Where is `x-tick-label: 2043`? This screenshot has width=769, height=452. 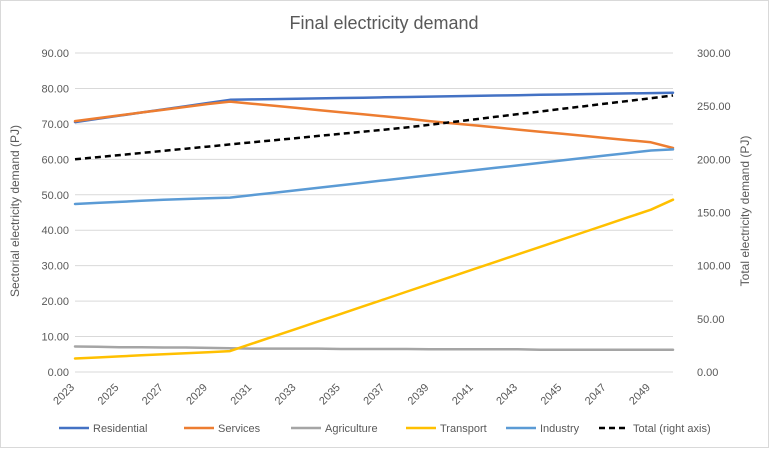 x-tick-label: 2043 is located at coordinates (507, 395).